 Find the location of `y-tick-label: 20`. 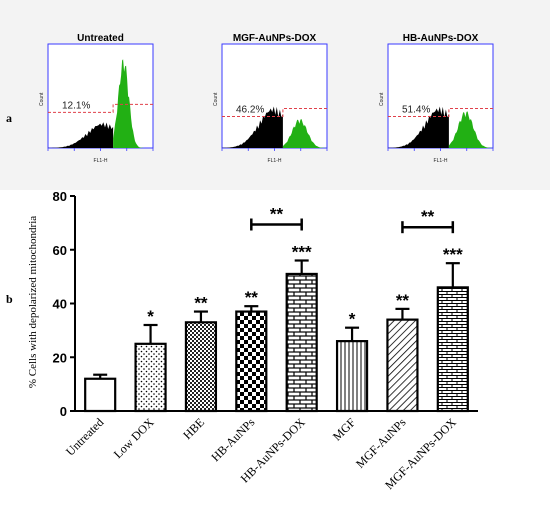

y-tick-label: 20 is located at coordinates (60, 357).